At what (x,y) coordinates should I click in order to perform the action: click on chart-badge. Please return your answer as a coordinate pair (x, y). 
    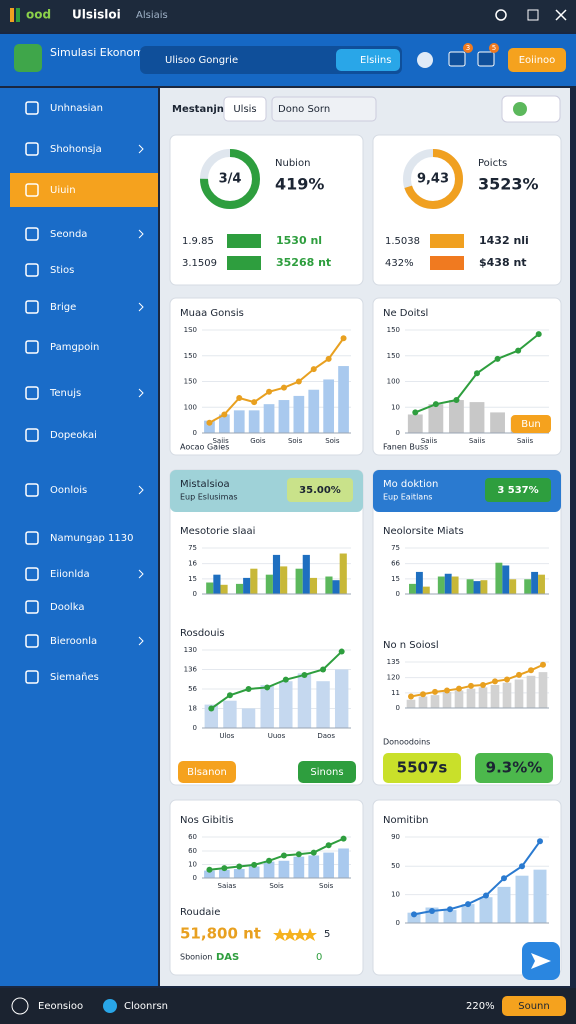
    Looking at the image, I should click on (531, 424).